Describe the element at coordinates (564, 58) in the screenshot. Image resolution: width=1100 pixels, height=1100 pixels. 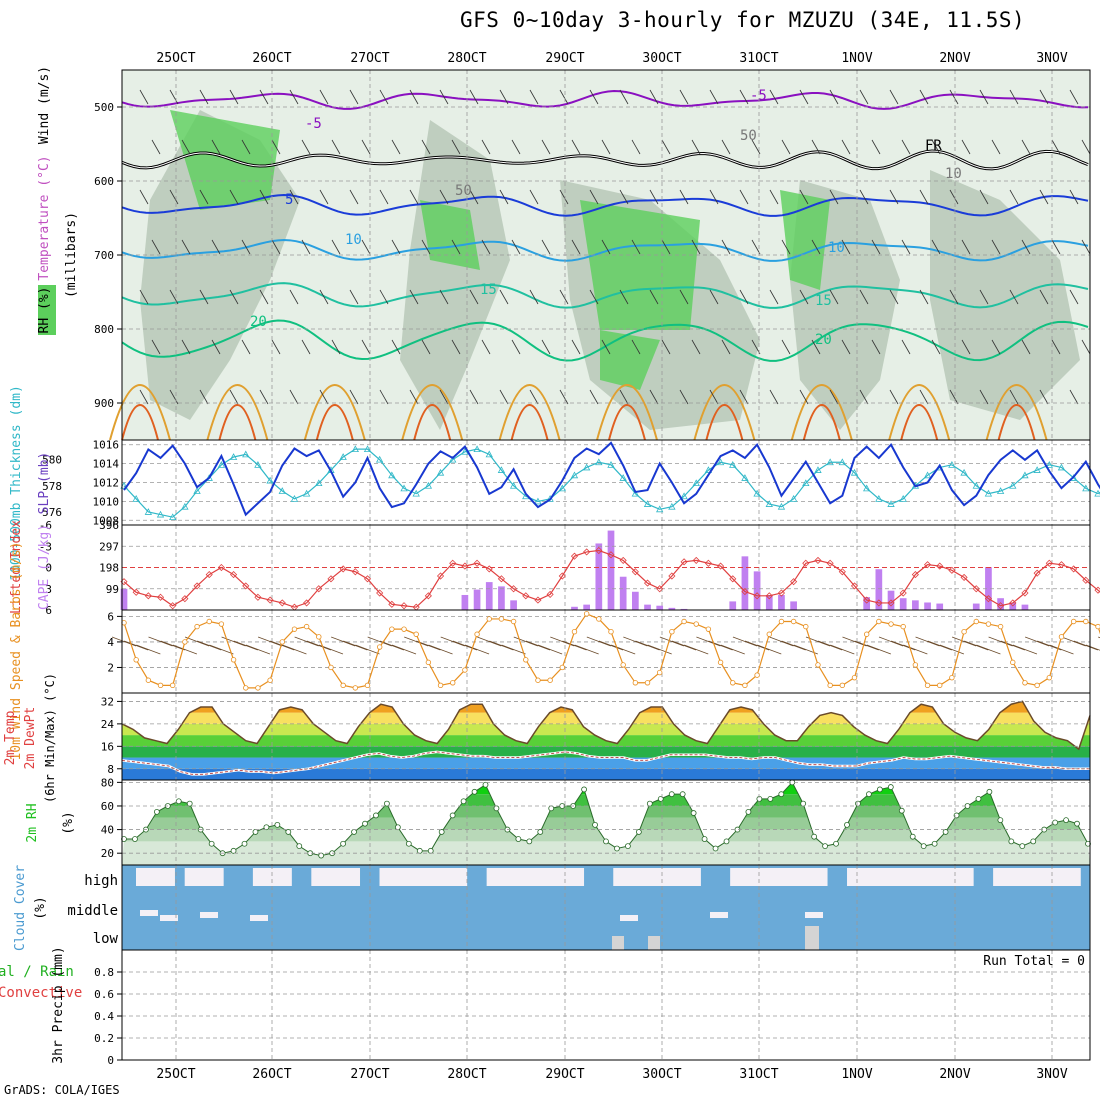
I see `x-tick-top: 29OCT` at that location.